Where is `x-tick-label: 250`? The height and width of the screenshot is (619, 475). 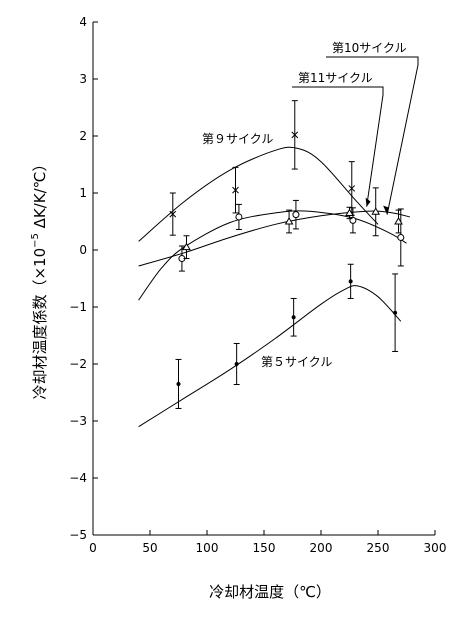
x-tick-label: 250 is located at coordinates (378, 548).